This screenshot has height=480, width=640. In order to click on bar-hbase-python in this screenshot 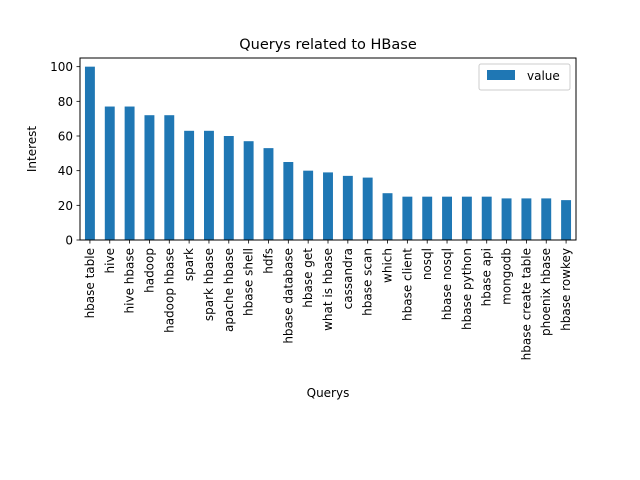, I will do `click(466, 218)`.